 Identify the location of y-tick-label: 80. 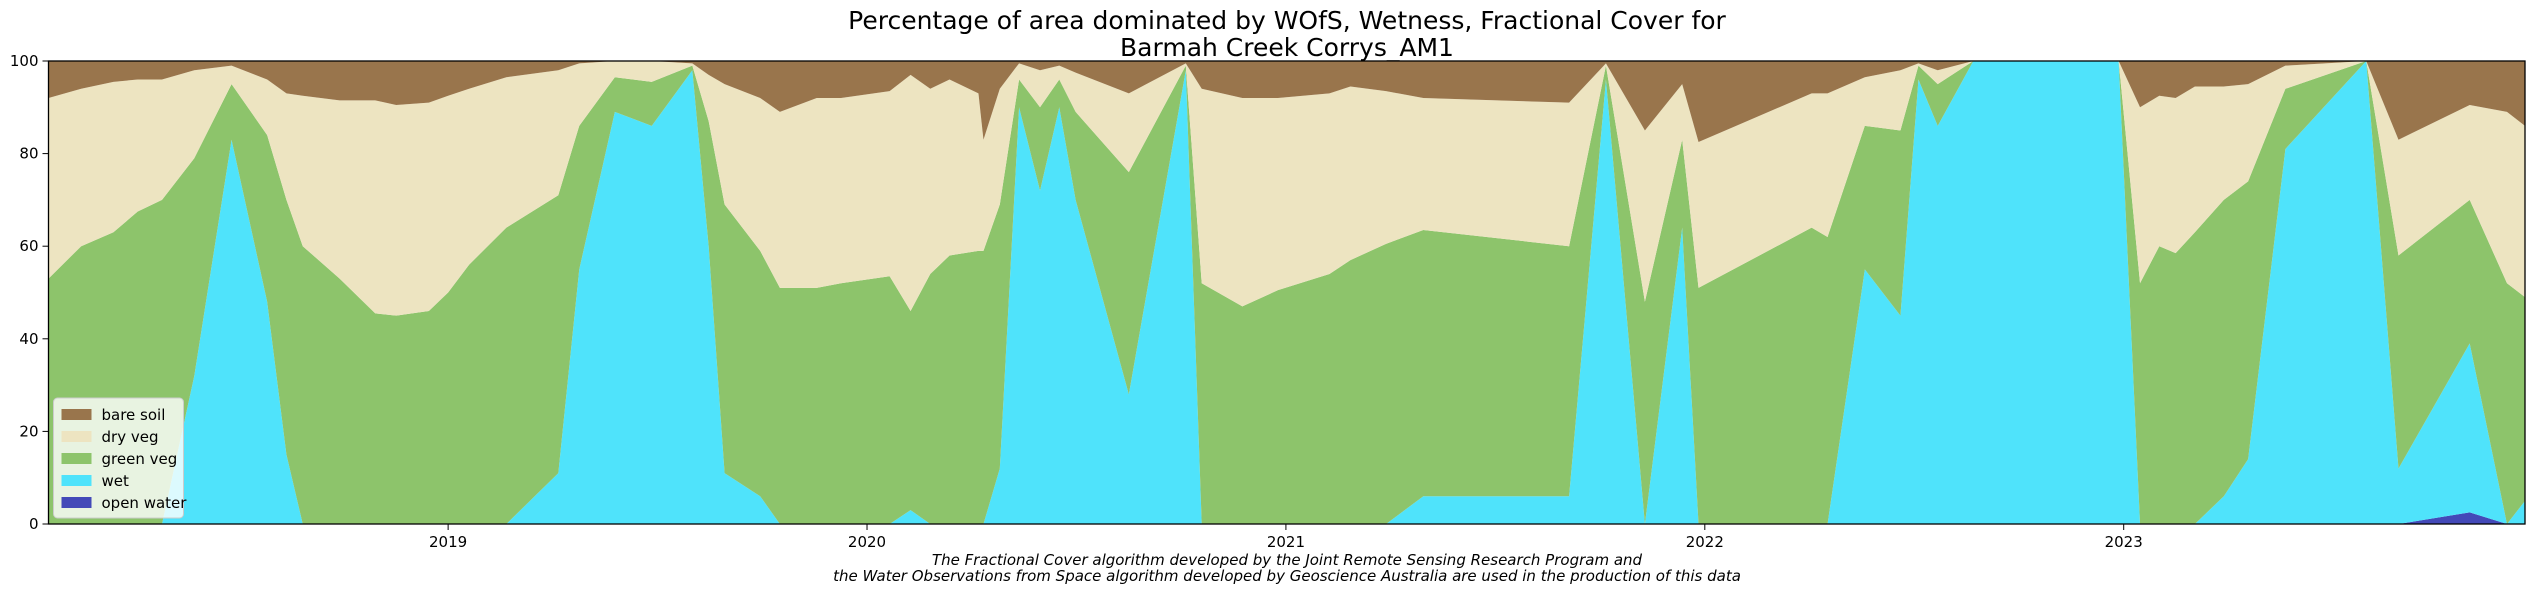
(28, 154).